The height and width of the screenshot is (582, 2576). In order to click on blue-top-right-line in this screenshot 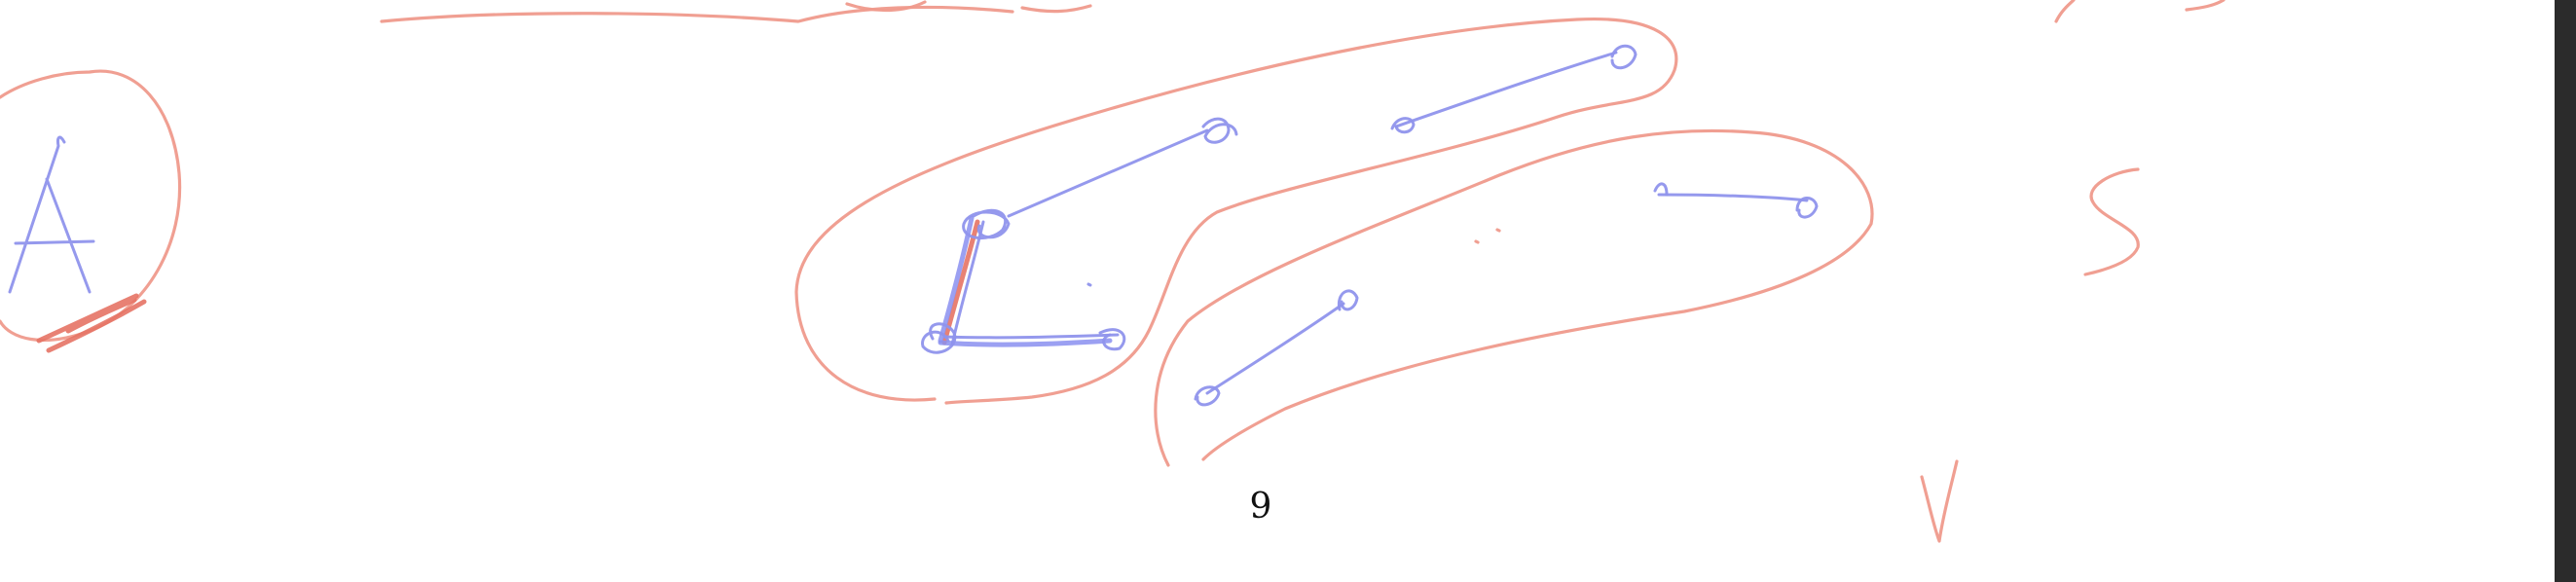, I will do `click(1506, 89)`.